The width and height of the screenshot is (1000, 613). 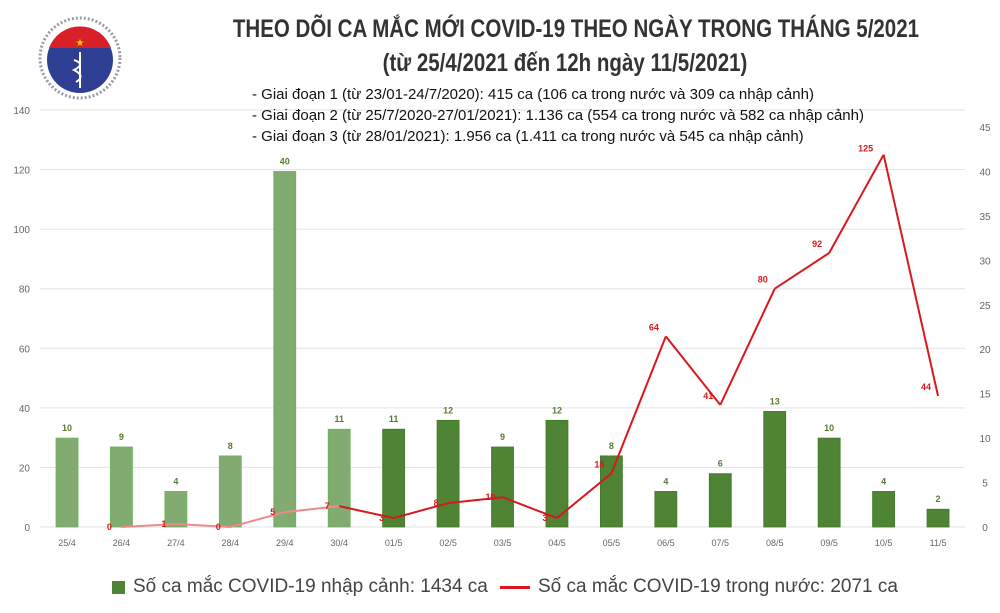 I want to click on right-axis-tick: 25, so click(x=985, y=306).